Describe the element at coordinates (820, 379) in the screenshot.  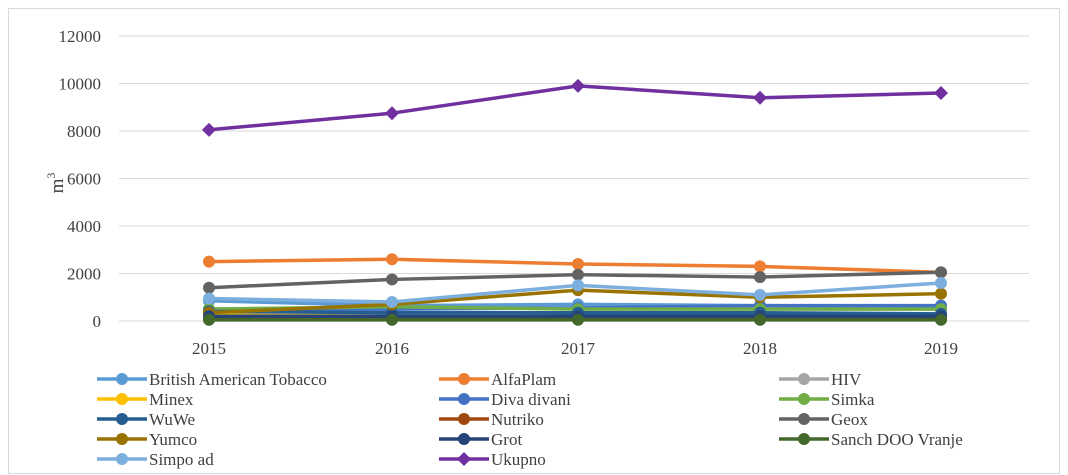
I see `legend-item-2: HIV` at that location.